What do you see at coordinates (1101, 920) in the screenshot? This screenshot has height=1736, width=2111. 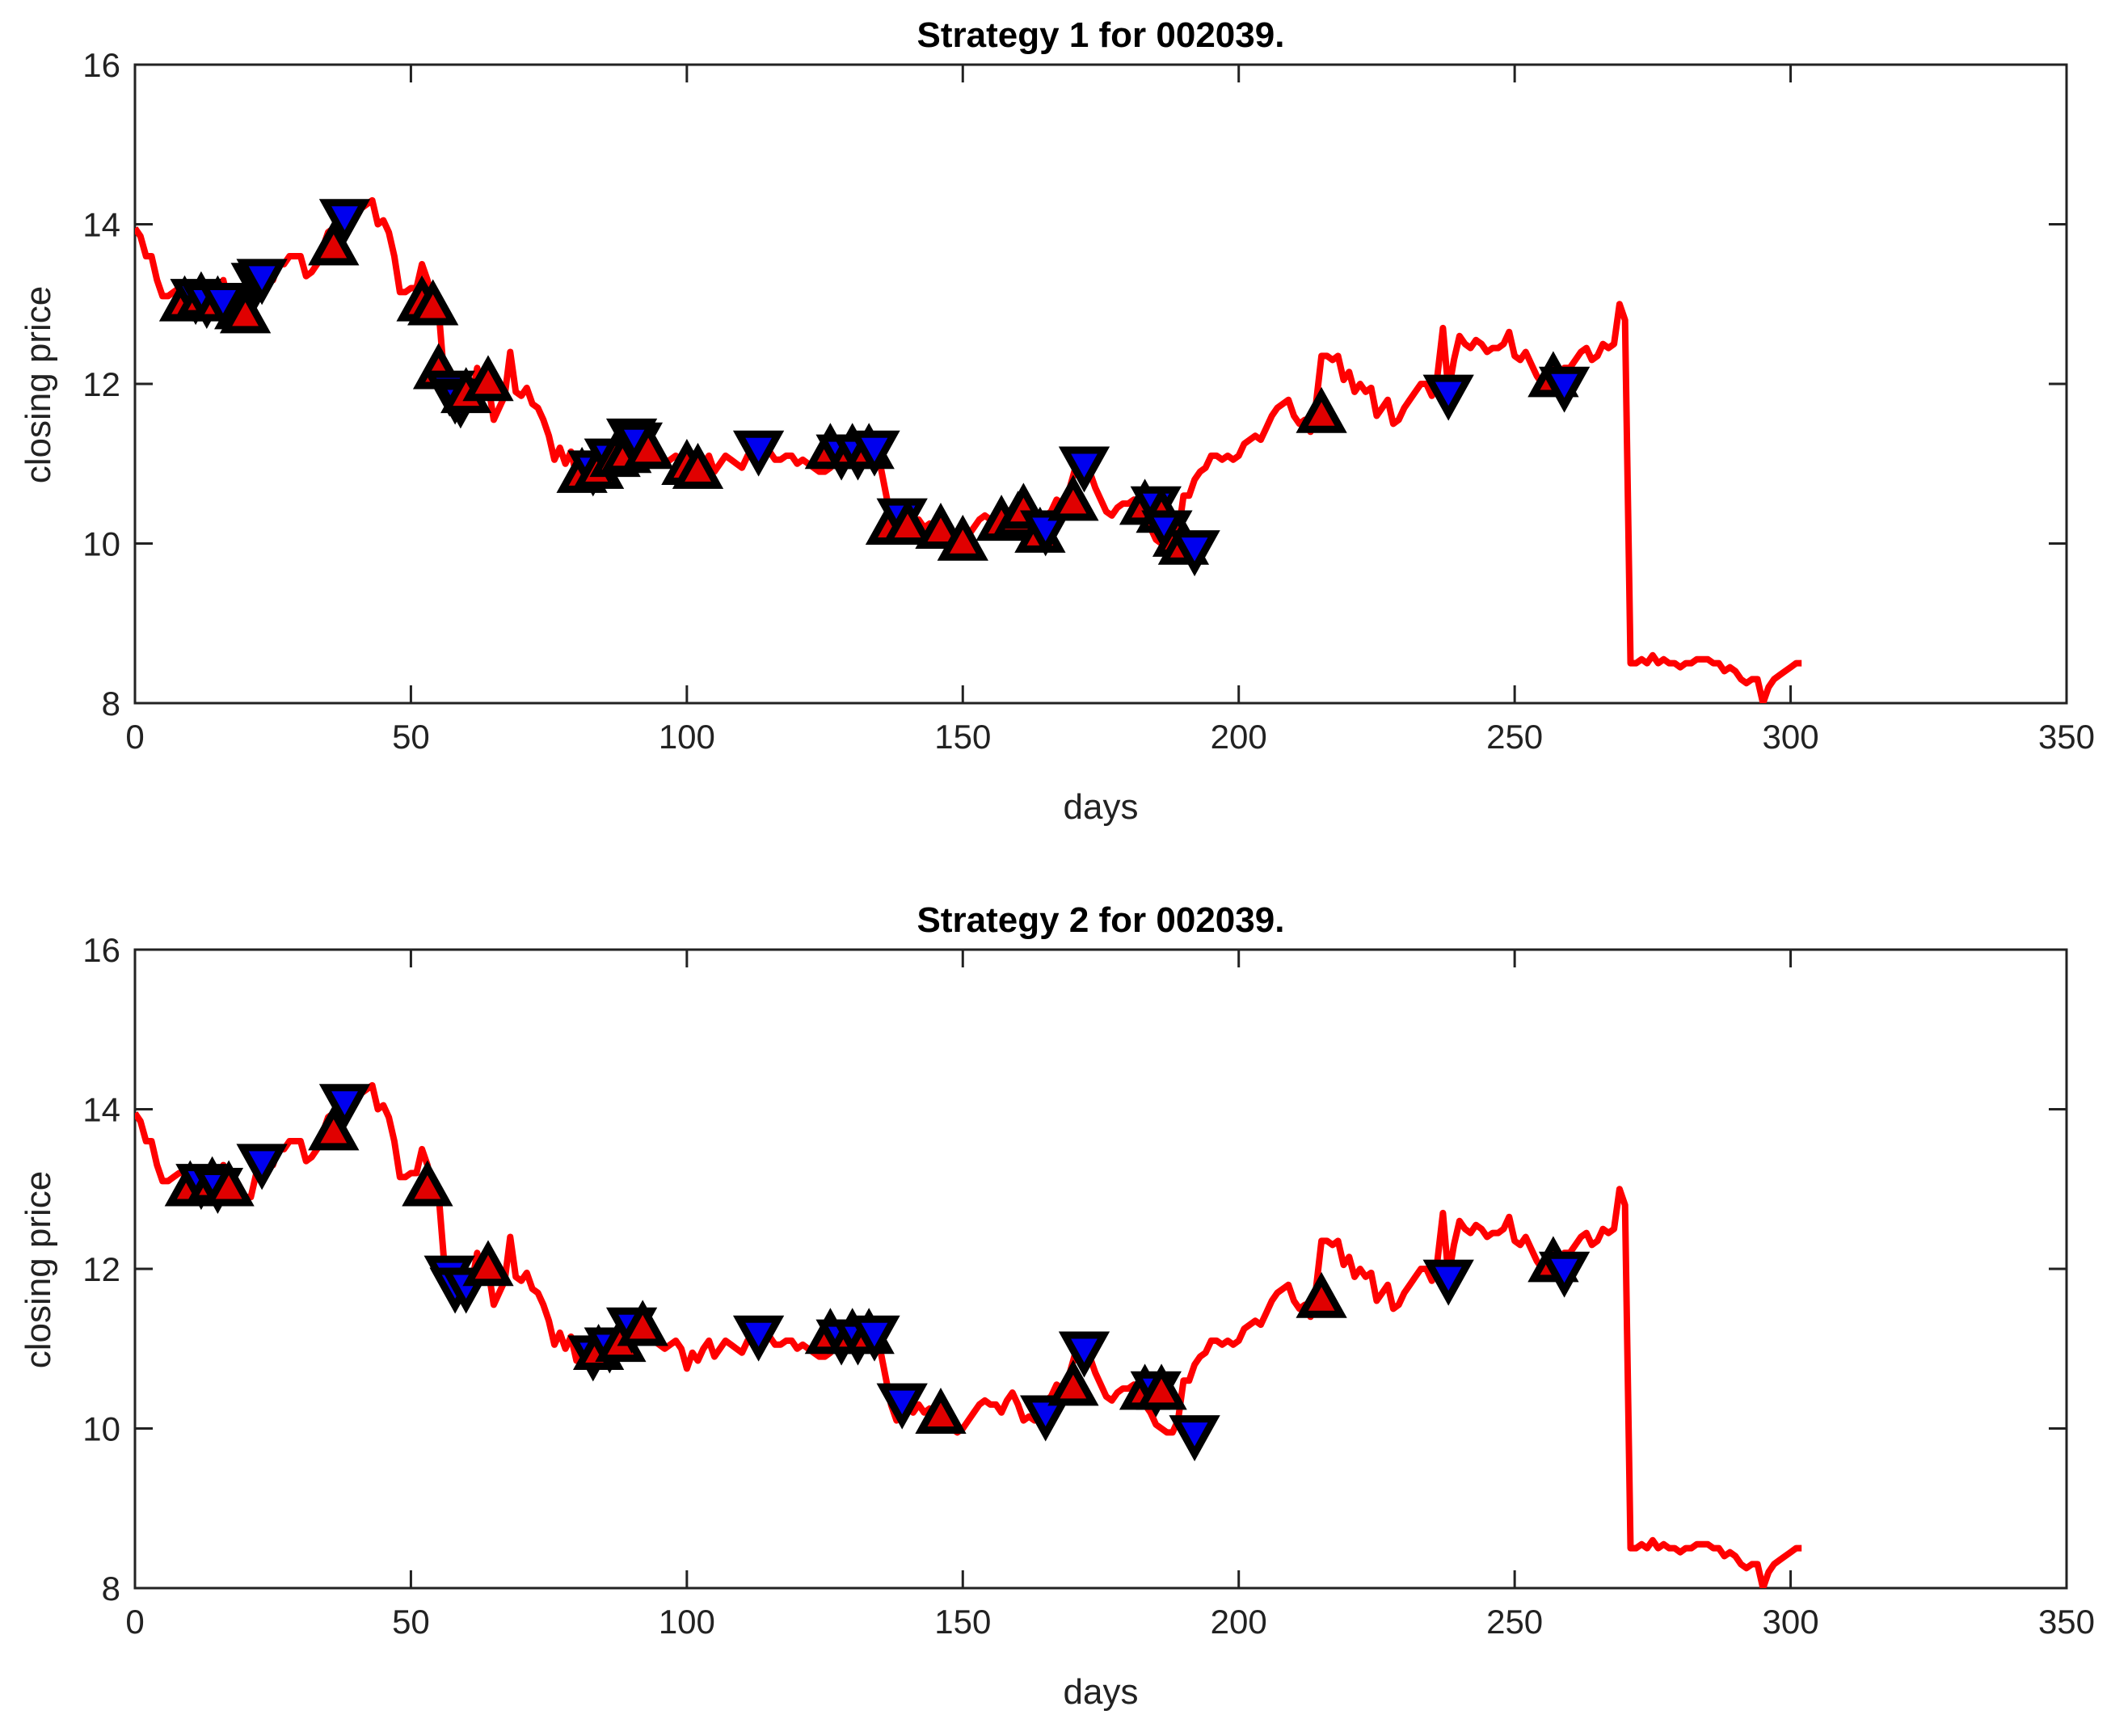 I see `chart-title-2: Strategy 2 for 002039.` at bounding box center [1101, 920].